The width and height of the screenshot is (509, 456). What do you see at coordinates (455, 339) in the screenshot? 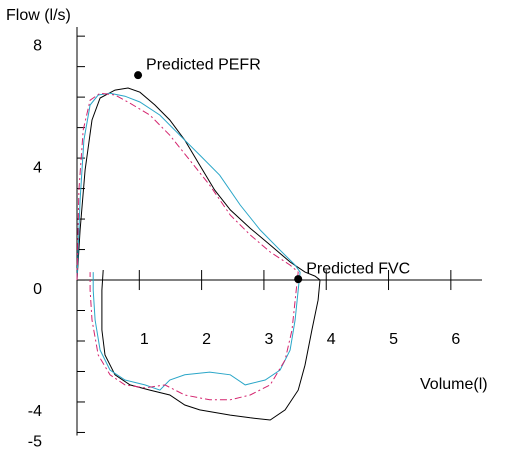
I see `x-tick-label: 6` at bounding box center [455, 339].